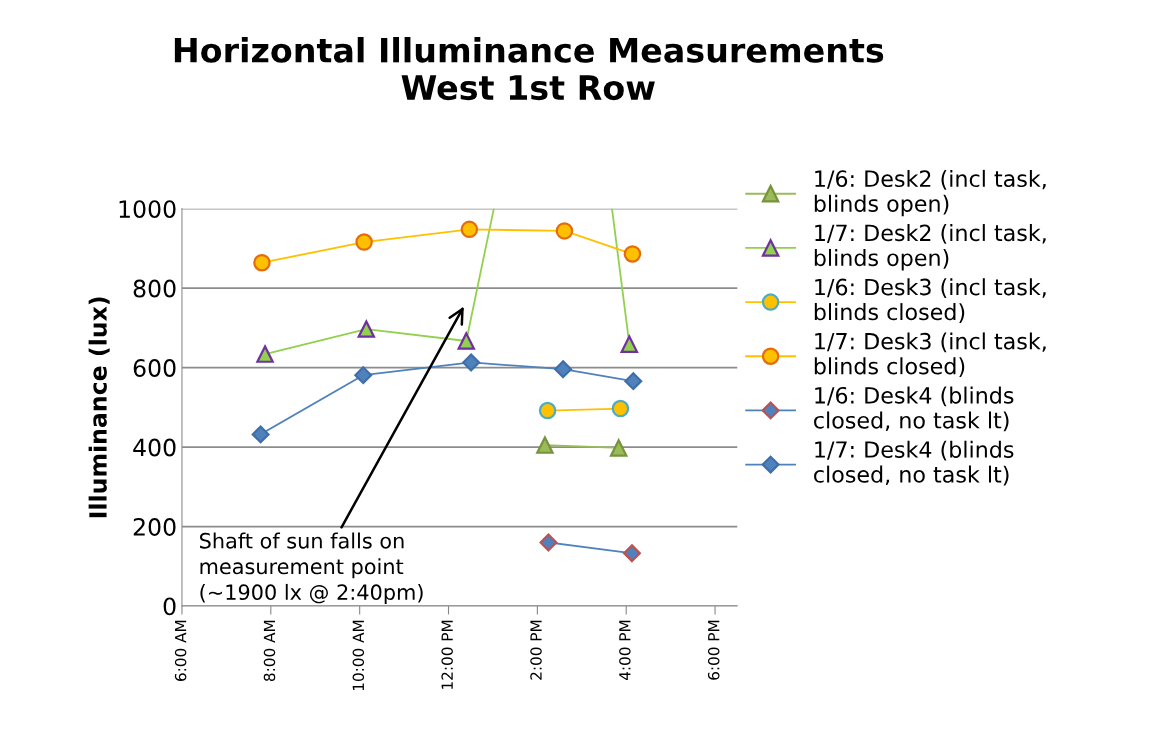 The width and height of the screenshot is (1174, 740). What do you see at coordinates (625, 650) in the screenshot?
I see `x-tick-label: 4:00 PM` at bounding box center [625, 650].